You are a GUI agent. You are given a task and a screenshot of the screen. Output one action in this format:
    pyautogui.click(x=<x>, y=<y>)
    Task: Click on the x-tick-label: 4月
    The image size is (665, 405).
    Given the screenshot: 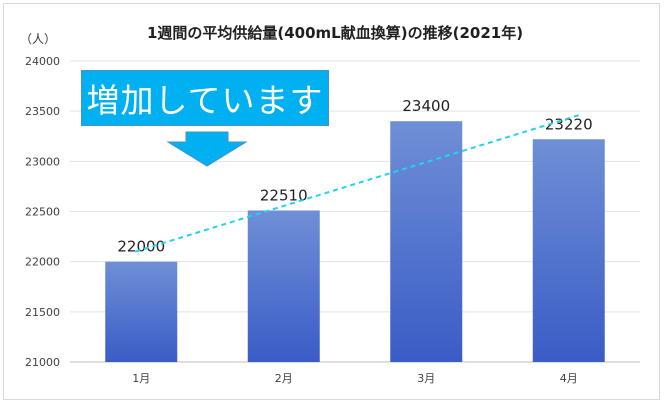 What is the action you would take?
    pyautogui.click(x=569, y=378)
    